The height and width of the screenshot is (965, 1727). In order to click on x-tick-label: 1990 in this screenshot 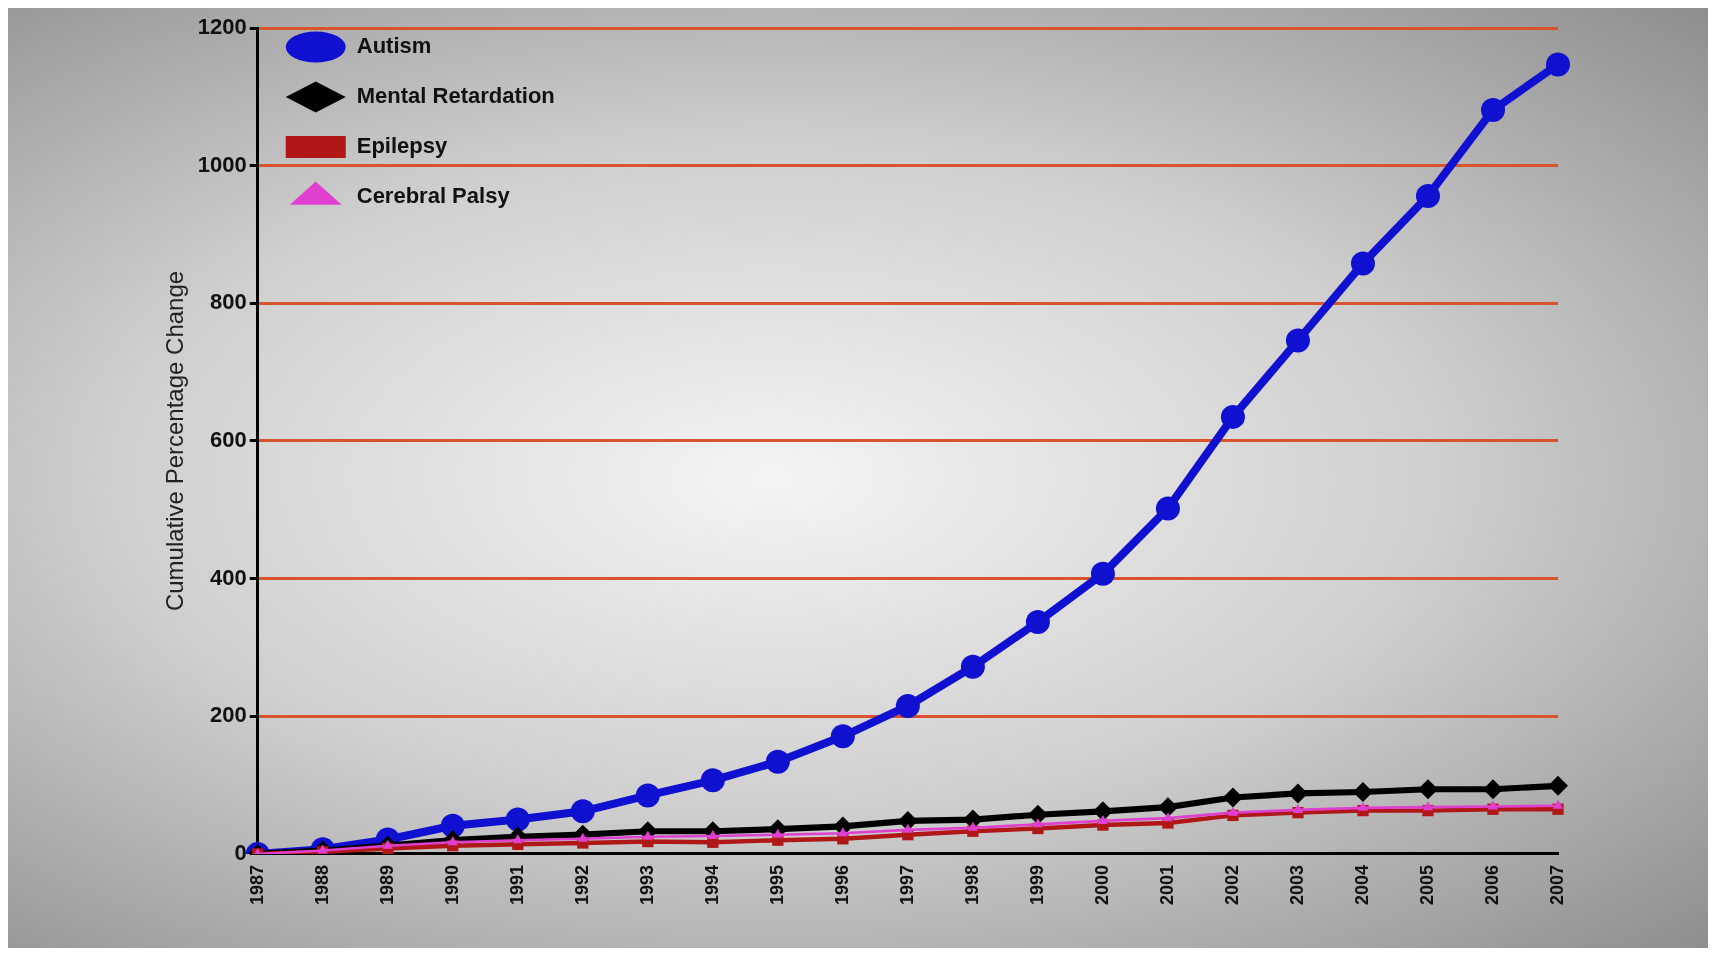, I will do `click(451, 884)`.